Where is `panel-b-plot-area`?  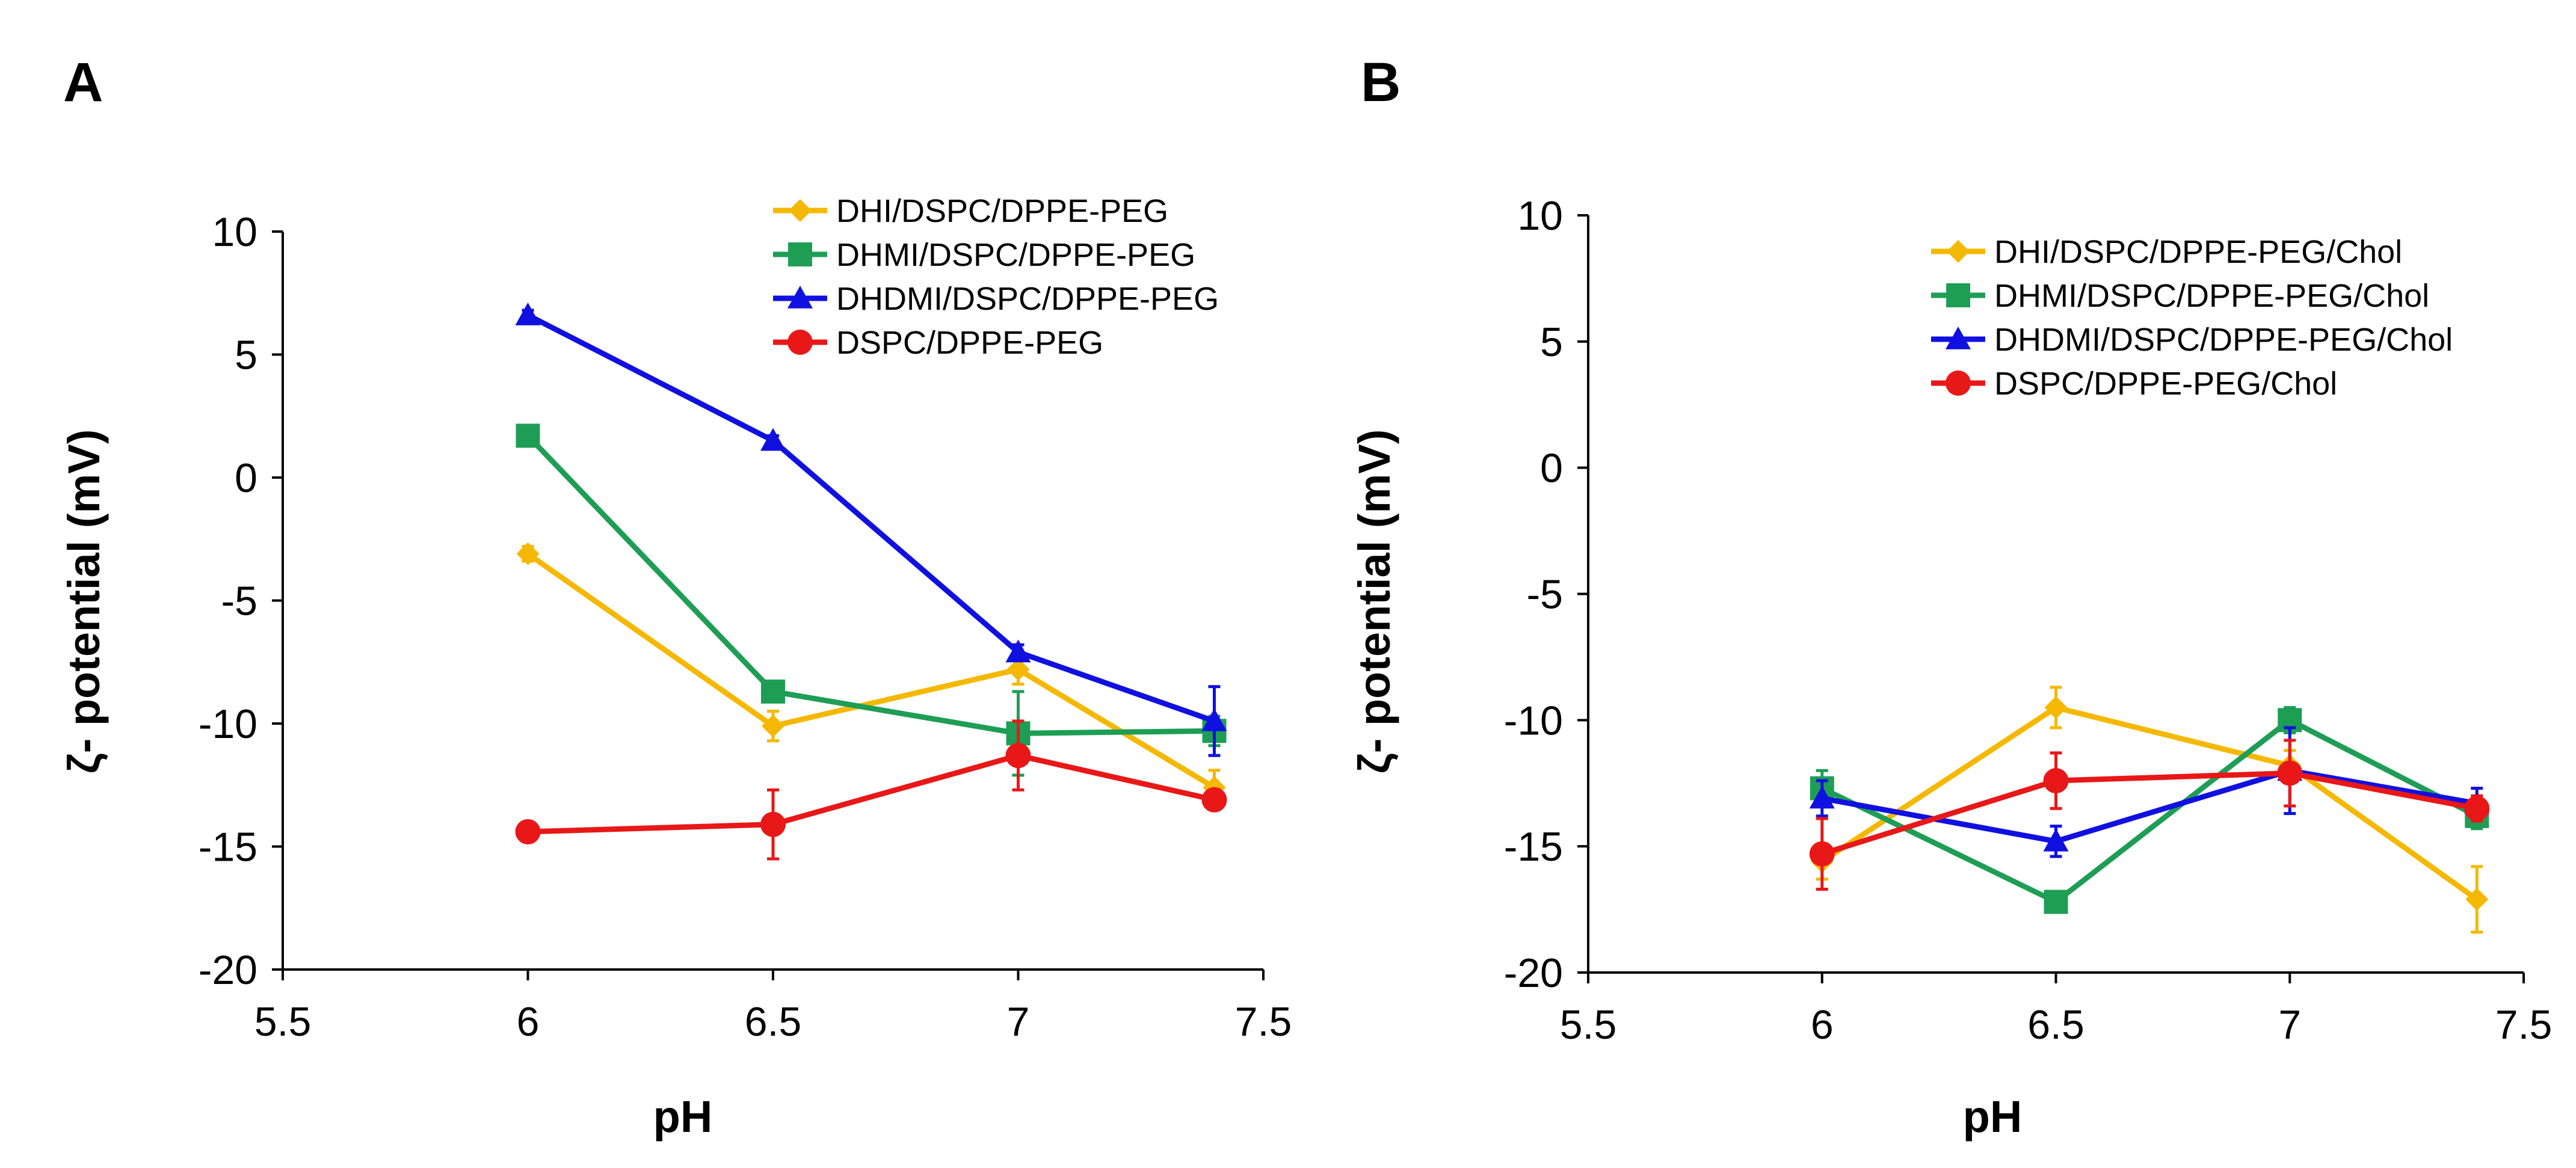 panel-b-plot-area is located at coordinates (2149, 810).